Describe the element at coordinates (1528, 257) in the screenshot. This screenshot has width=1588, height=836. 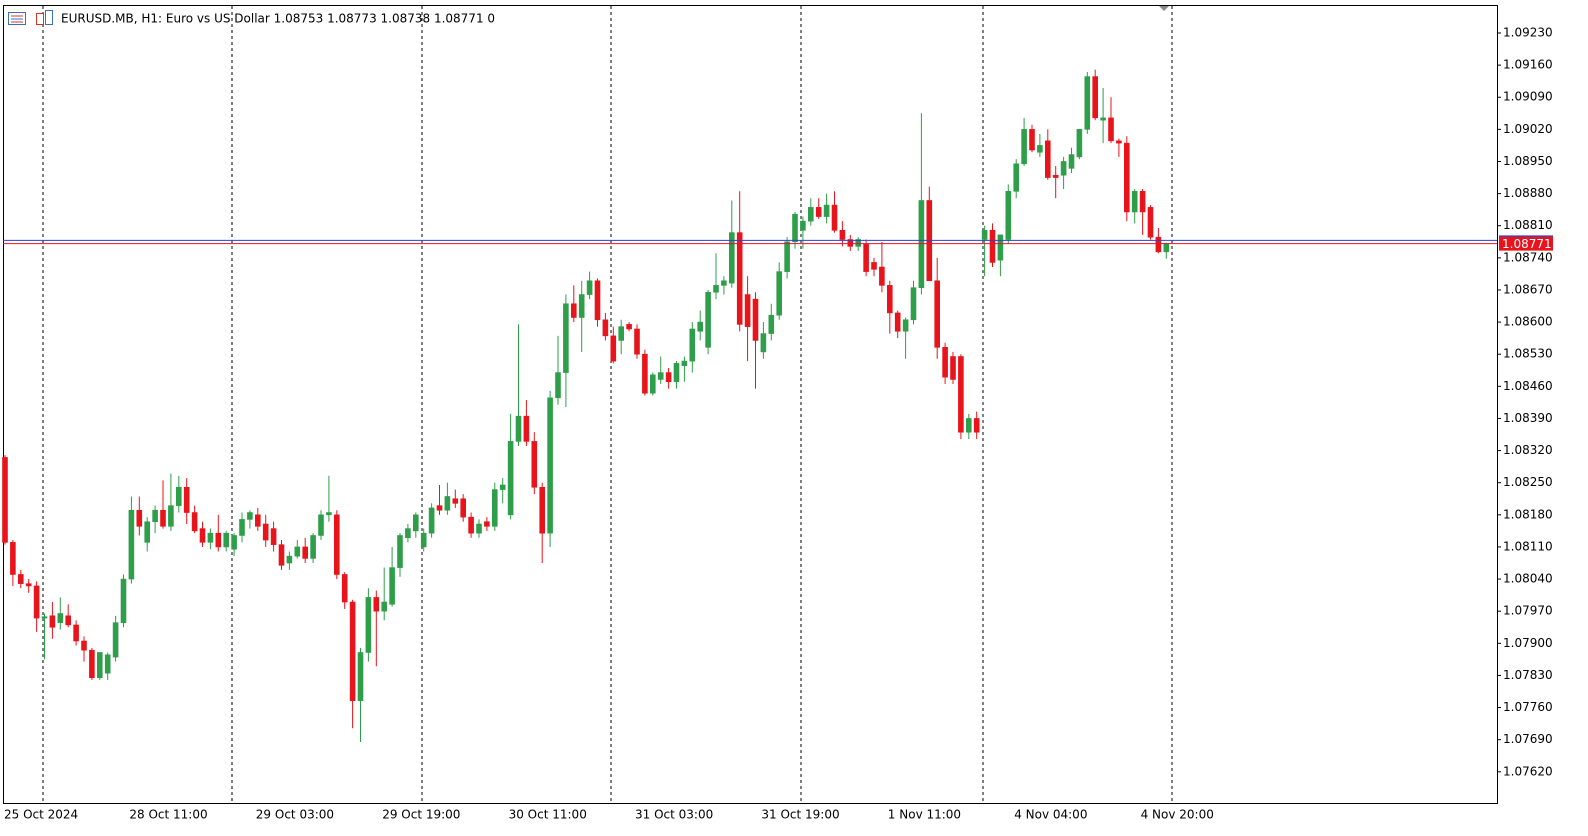
I see `y-tick-label: 1.08740` at that location.